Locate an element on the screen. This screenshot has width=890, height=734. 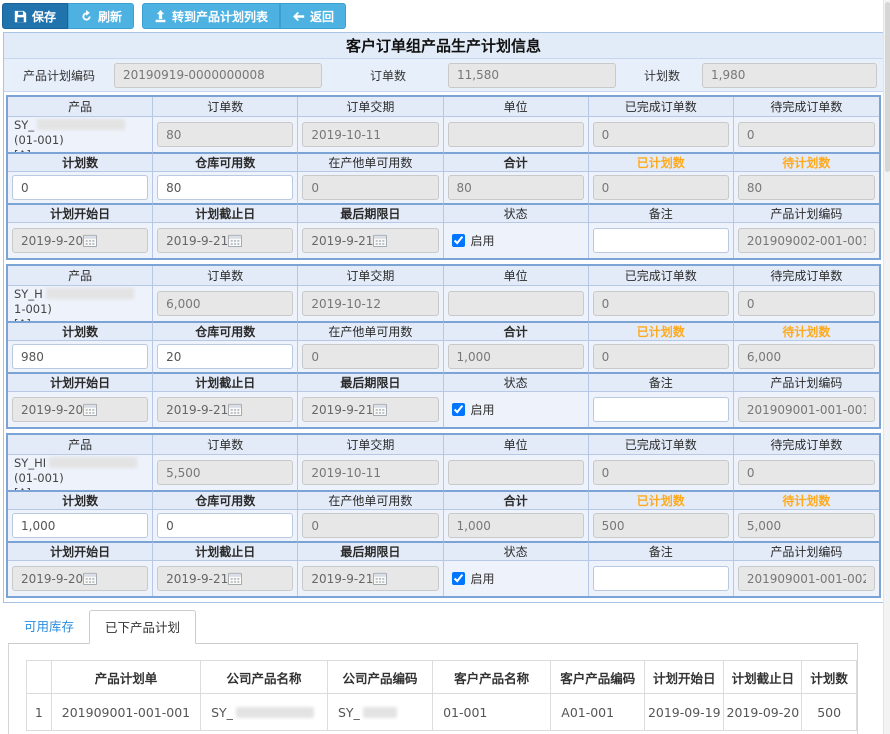
page-title: 客户订单组产品生产计划信息 is located at coordinates (443, 46).